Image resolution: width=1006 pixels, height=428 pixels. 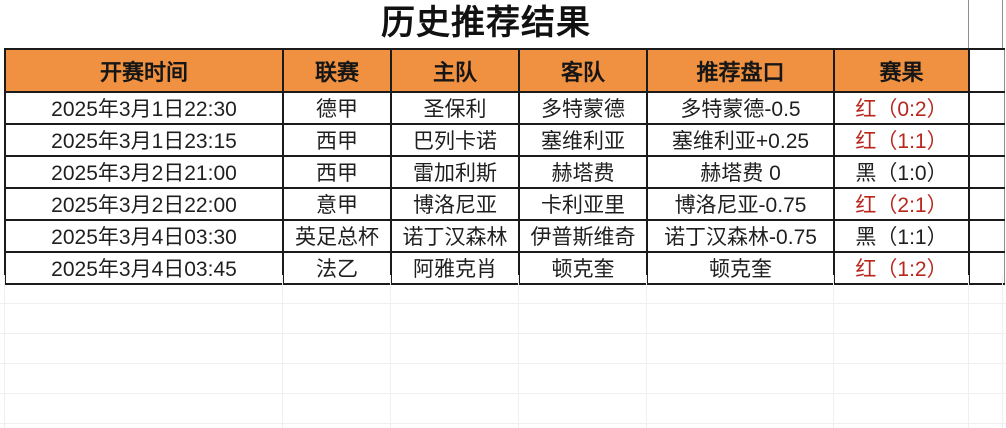 I want to click on cell-result: 红（1:1）, so click(x=901, y=140).